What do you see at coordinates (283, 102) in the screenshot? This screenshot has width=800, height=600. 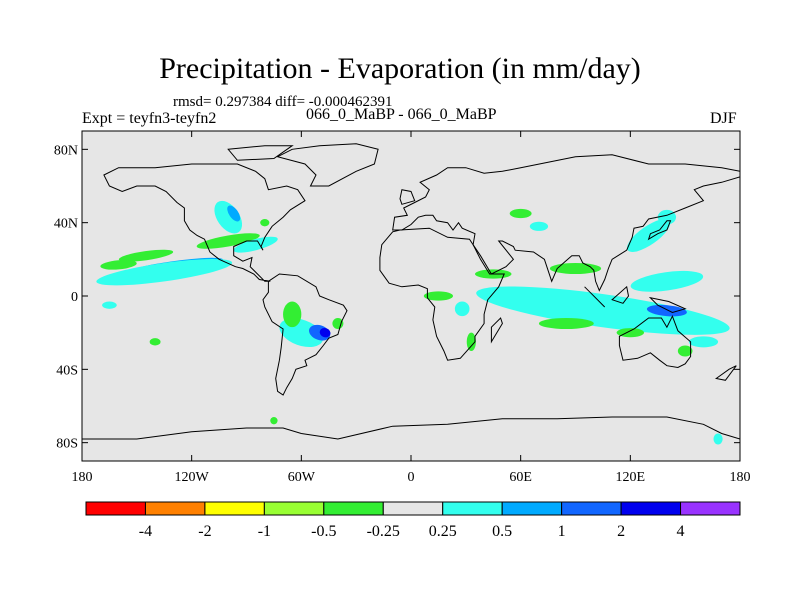 I see `stats-label: rmsd= 0.297384 diff= -0.000462391` at bounding box center [283, 102].